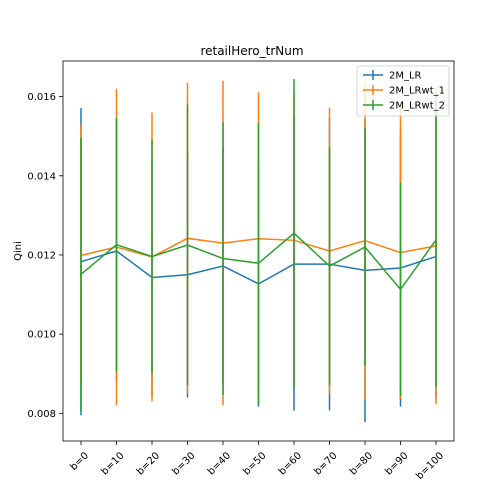  I want to click on y-tick-label: 0.008, so click(41, 414).